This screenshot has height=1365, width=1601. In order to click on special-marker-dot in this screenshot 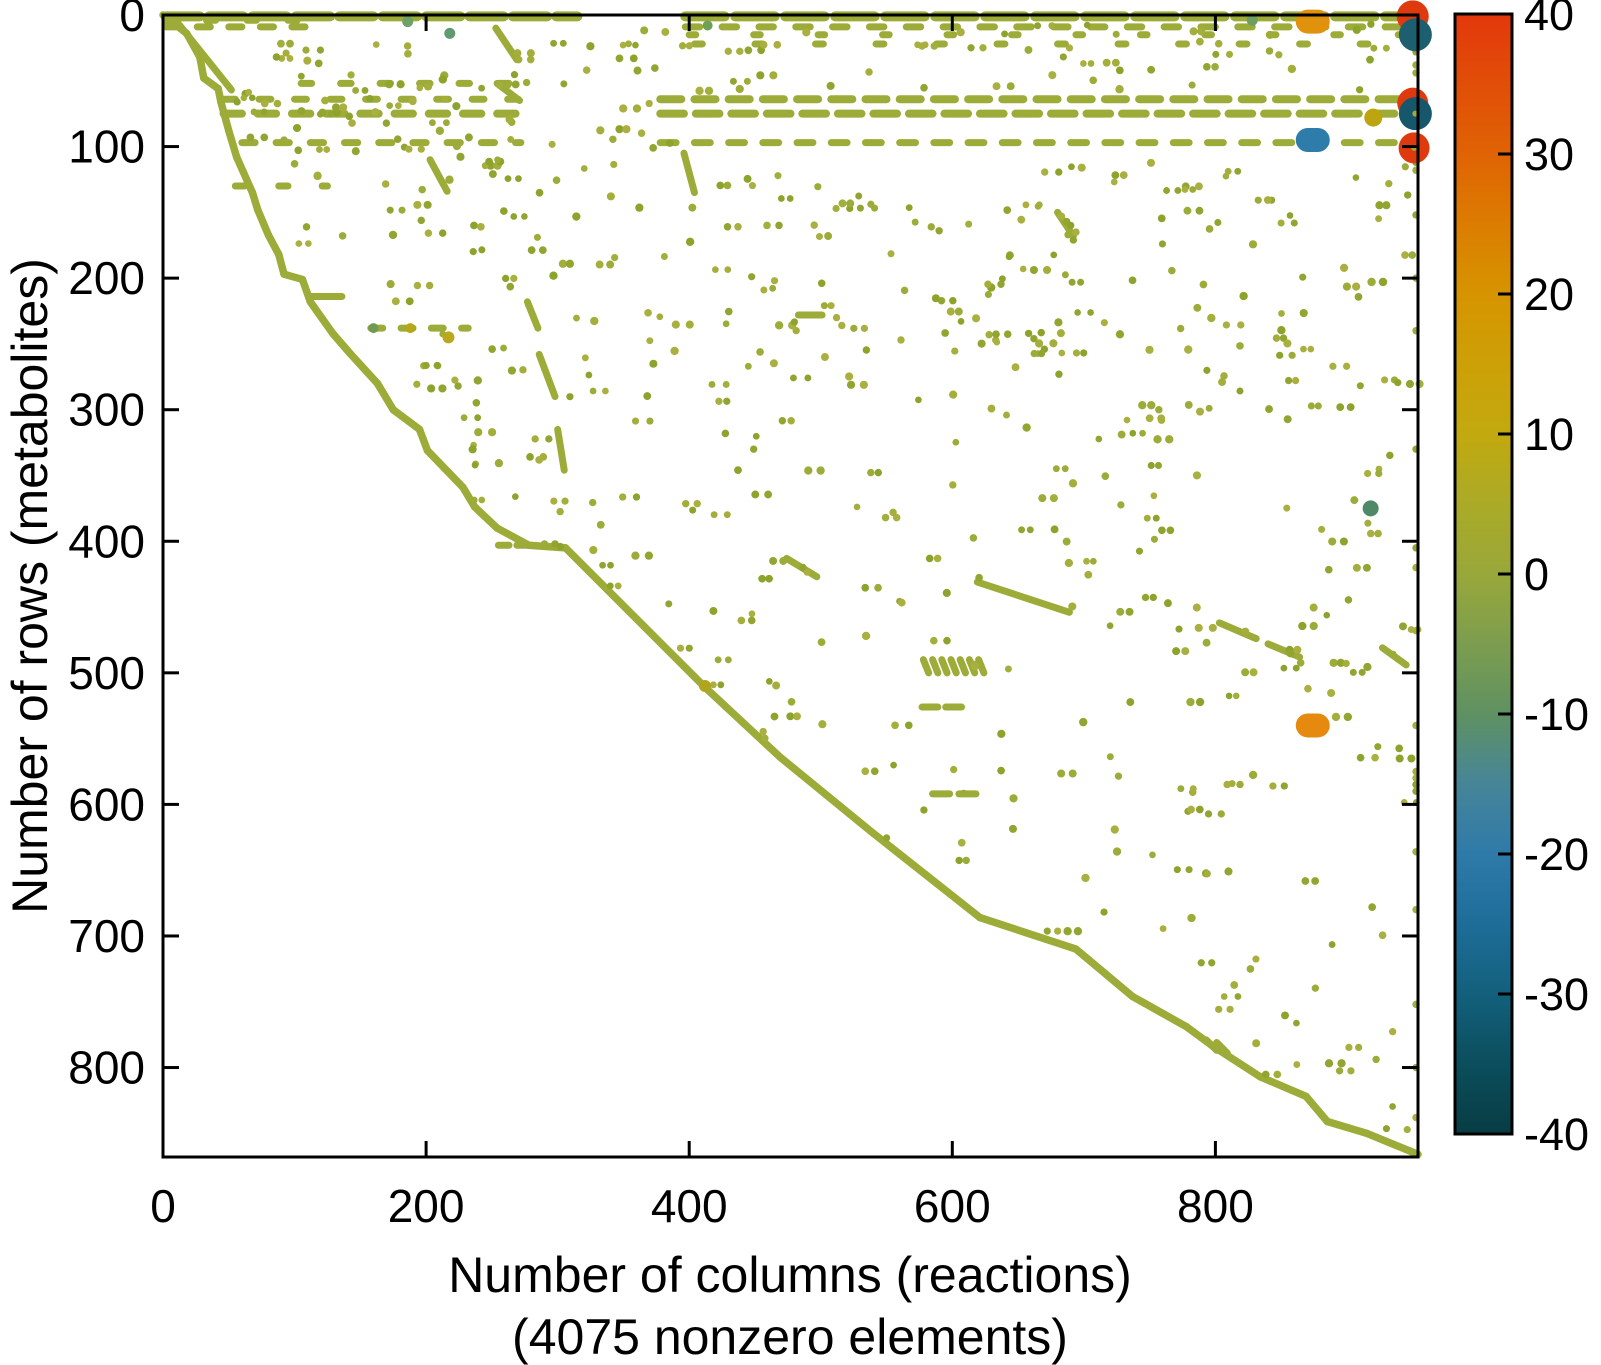, I will do `click(448, 337)`.